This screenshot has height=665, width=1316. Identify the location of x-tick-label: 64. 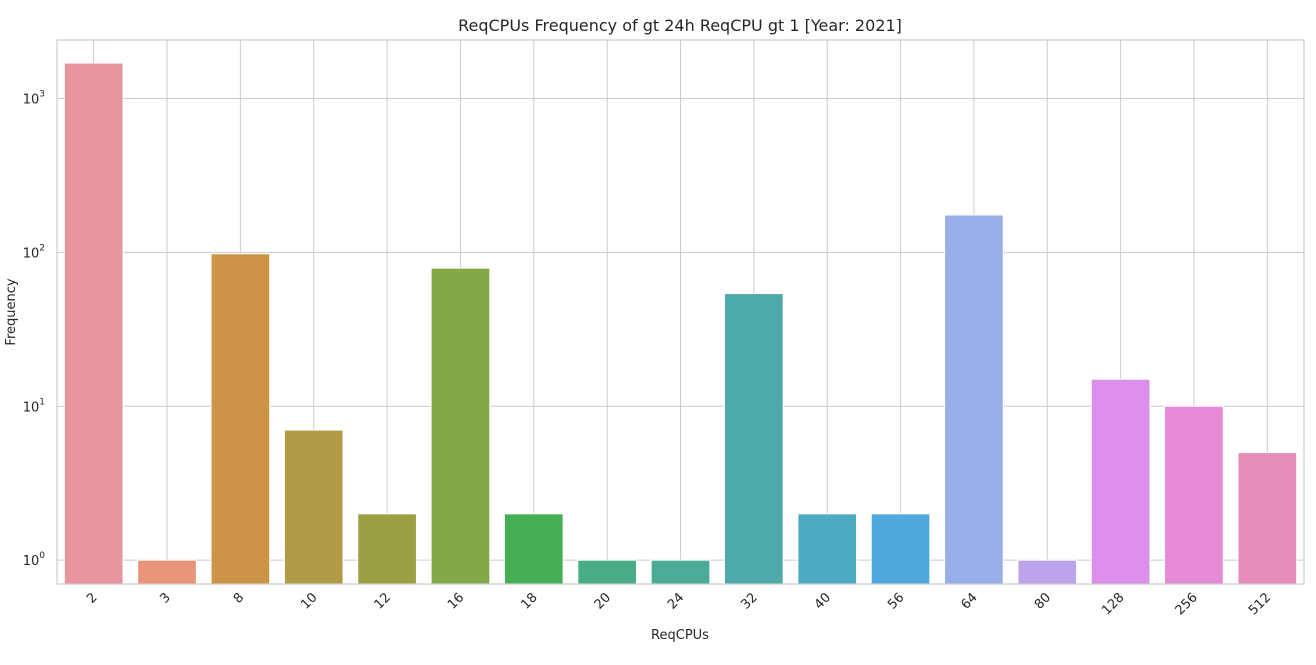
(969, 601).